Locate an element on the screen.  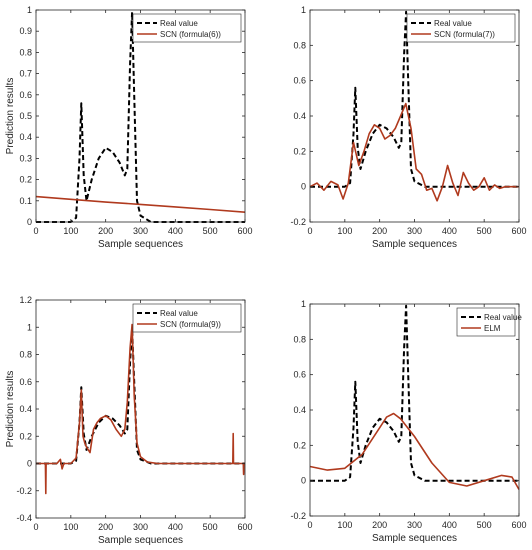
legend: Real value SCN (formula(6)) is located at coordinates (187, 28).